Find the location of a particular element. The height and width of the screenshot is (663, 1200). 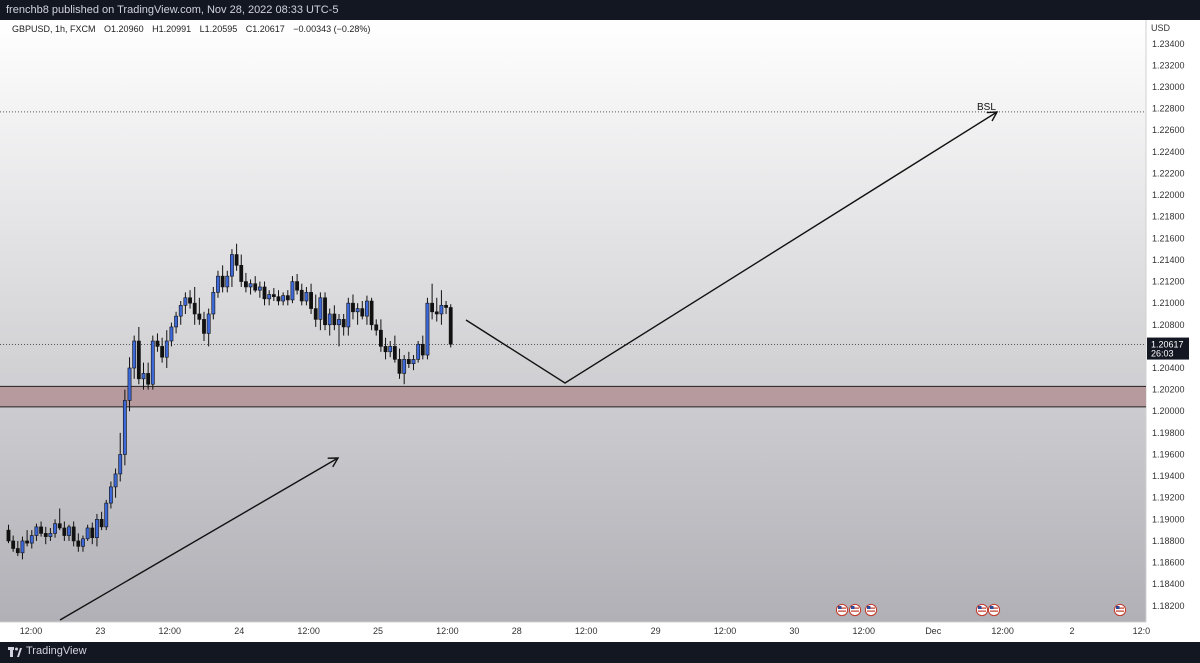

time-tick-label: Dec is located at coordinates (933, 631).